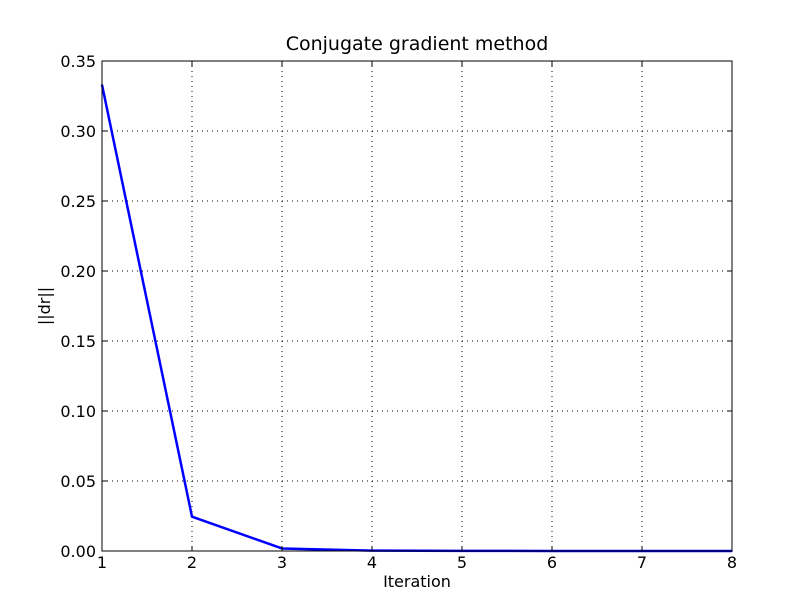  What do you see at coordinates (78, 61) in the screenshot?
I see `y-tick-label: 0.35` at bounding box center [78, 61].